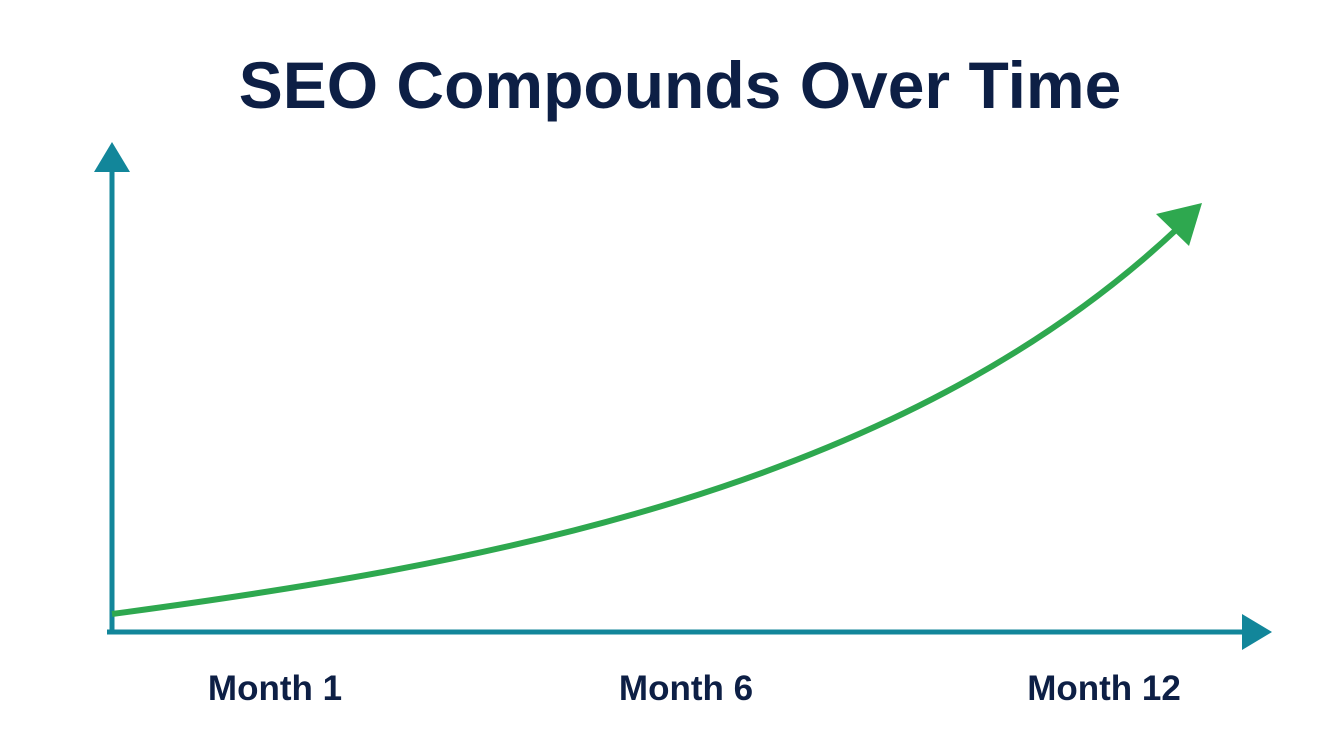 The width and height of the screenshot is (1344, 752). I want to click on x-axis-arrow, so click(1257, 632).